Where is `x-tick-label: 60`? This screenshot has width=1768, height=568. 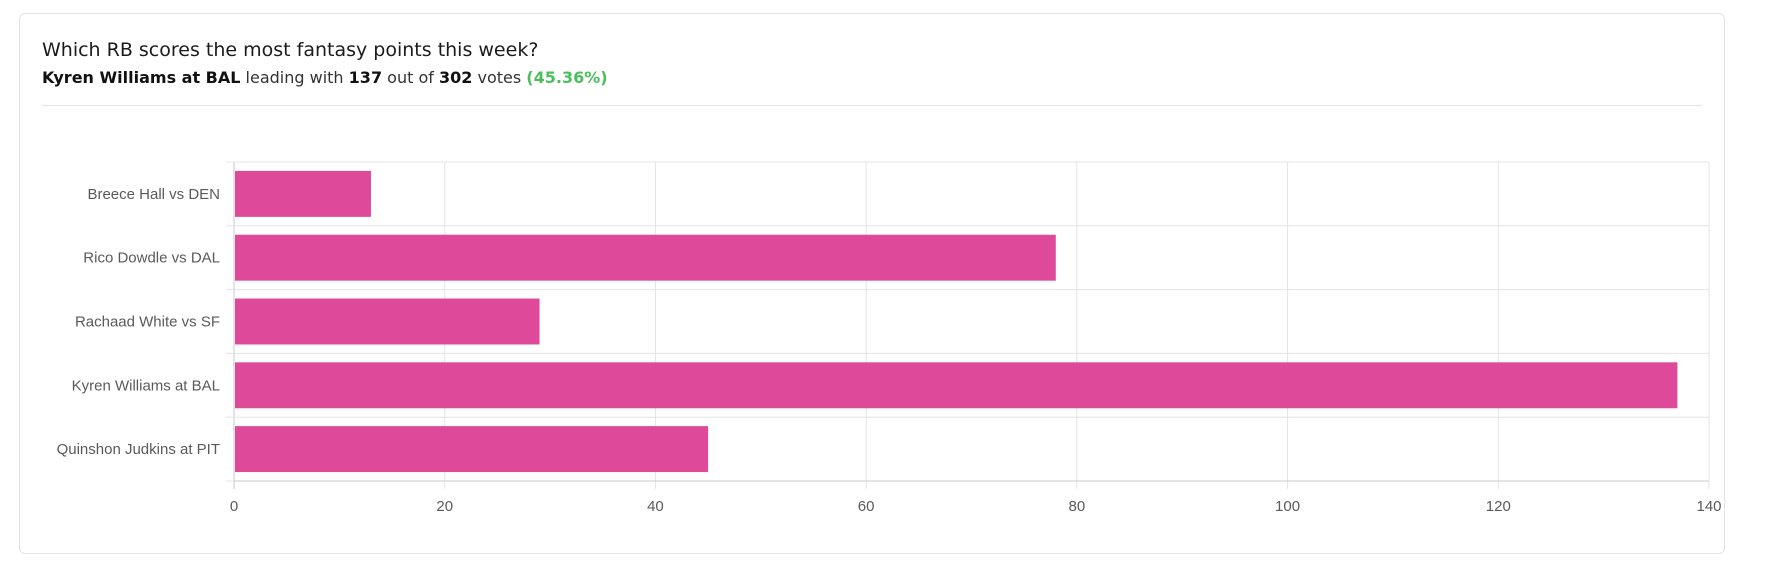 x-tick-label: 60 is located at coordinates (866, 506).